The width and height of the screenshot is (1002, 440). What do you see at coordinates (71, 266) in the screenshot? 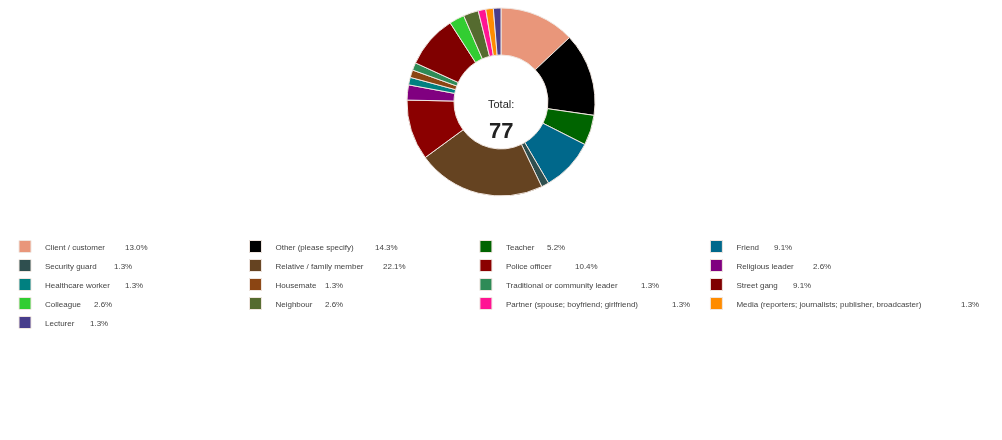
I see `legend-label: Security guard` at bounding box center [71, 266].